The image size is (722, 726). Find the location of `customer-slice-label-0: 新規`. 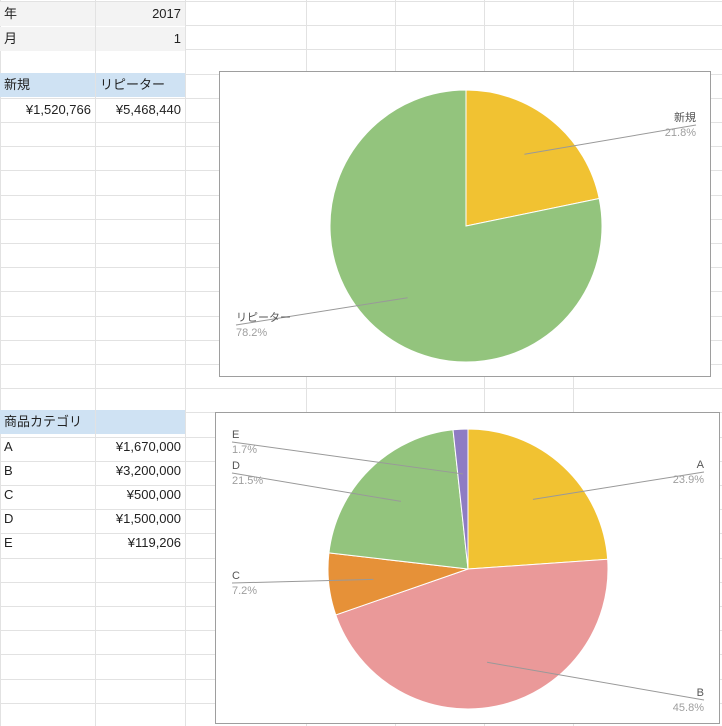

customer-slice-label-0: 新規 is located at coordinates (685, 117).